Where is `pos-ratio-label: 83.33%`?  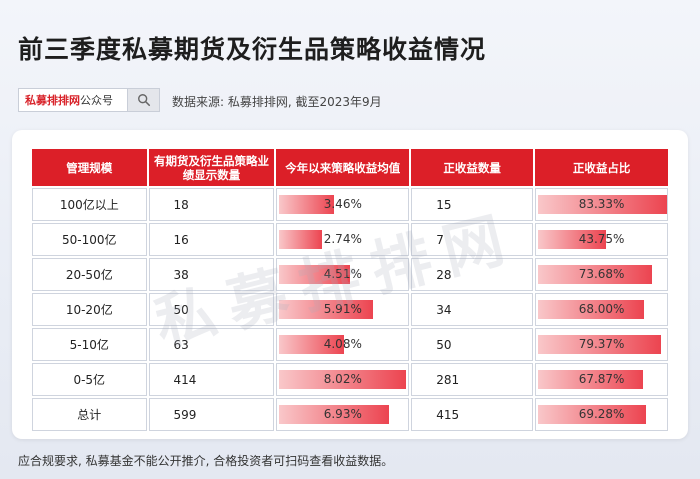
pos-ratio-label: 83.33% is located at coordinates (601, 204).